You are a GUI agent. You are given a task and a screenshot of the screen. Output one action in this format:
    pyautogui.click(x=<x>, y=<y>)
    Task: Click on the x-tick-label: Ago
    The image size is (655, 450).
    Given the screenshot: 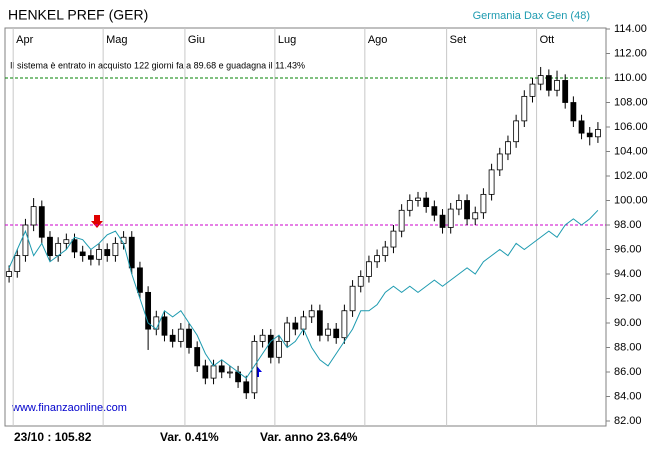 What is the action you would take?
    pyautogui.click(x=378, y=40)
    